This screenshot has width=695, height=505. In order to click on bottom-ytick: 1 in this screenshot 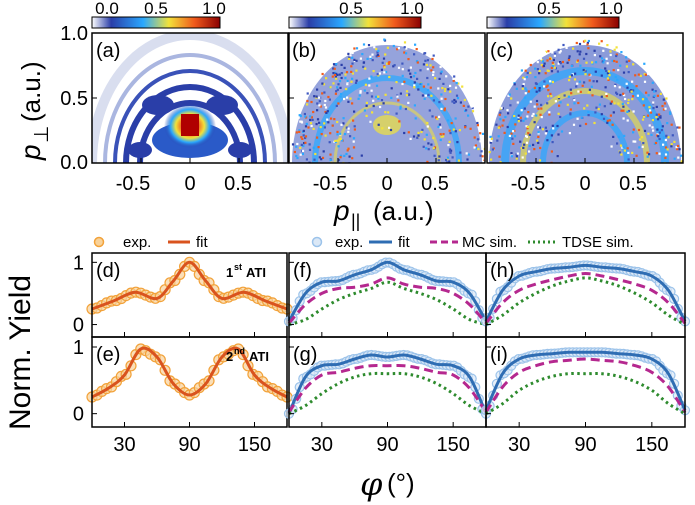, I will do `click(78, 263)`.